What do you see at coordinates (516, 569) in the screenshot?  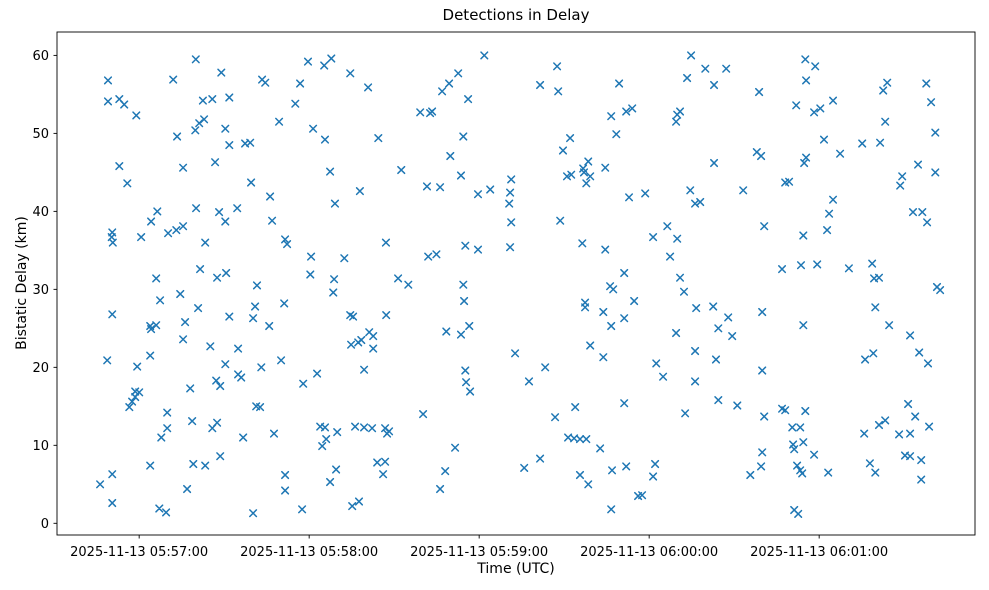 I see `x-axis-label: Time (UTC)` at bounding box center [516, 569].